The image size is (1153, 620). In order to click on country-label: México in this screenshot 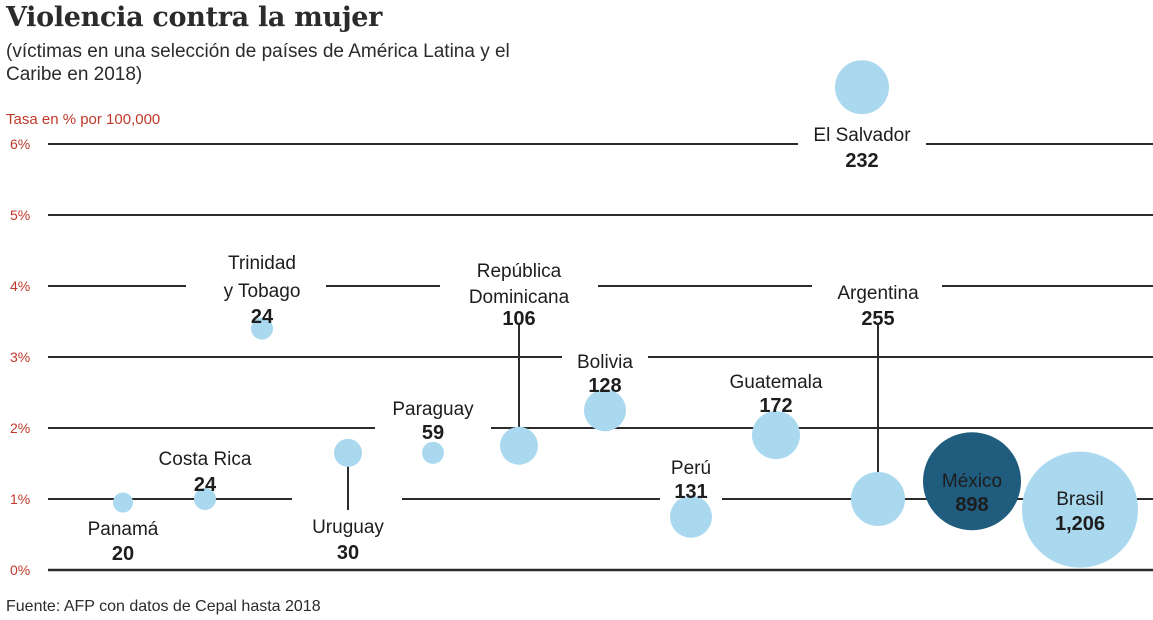, I will do `click(972, 481)`.